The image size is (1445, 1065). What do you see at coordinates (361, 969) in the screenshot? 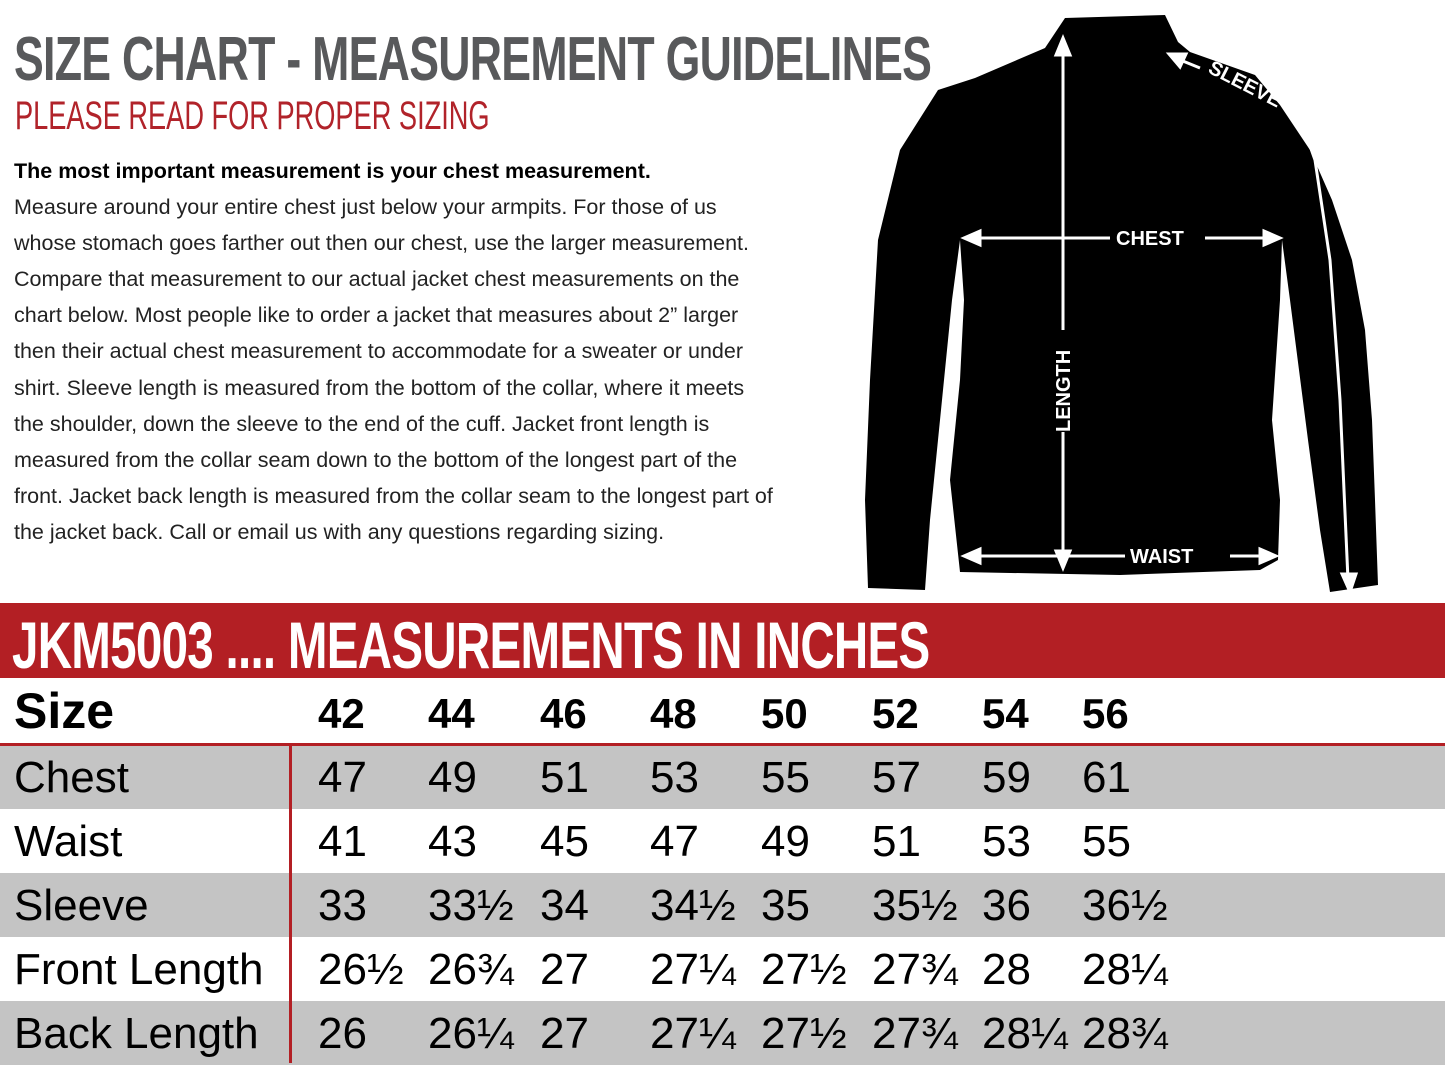
I see `table-cell: 26½` at bounding box center [361, 969].